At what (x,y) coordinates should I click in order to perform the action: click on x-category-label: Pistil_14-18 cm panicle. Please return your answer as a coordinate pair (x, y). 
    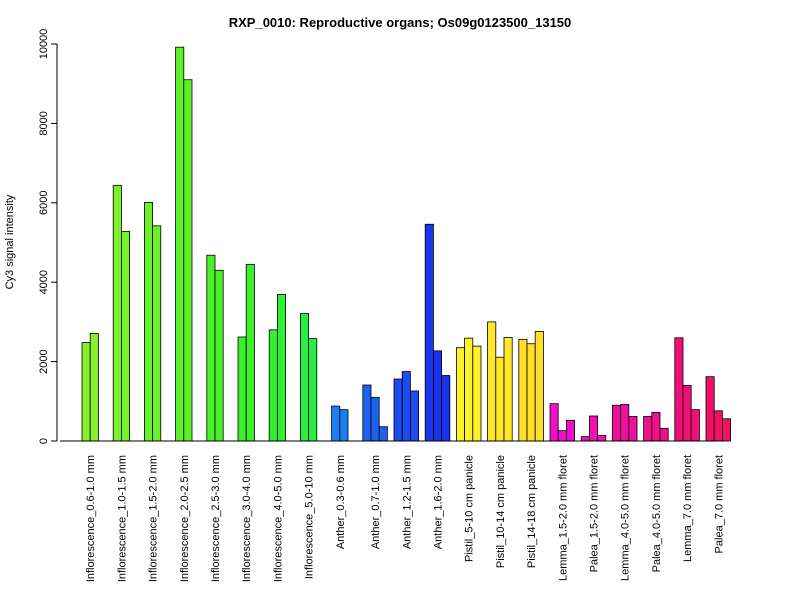
    Looking at the image, I should click on (532, 511).